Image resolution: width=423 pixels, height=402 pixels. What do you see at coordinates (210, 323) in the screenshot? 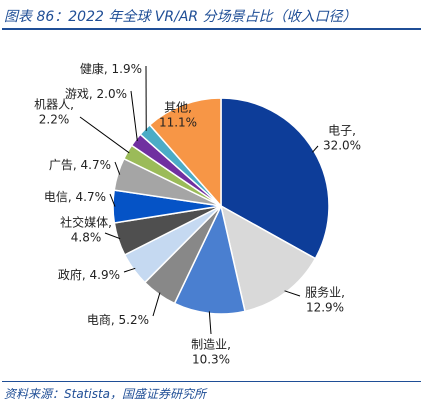
I see `leader-line-制造业` at bounding box center [210, 323].